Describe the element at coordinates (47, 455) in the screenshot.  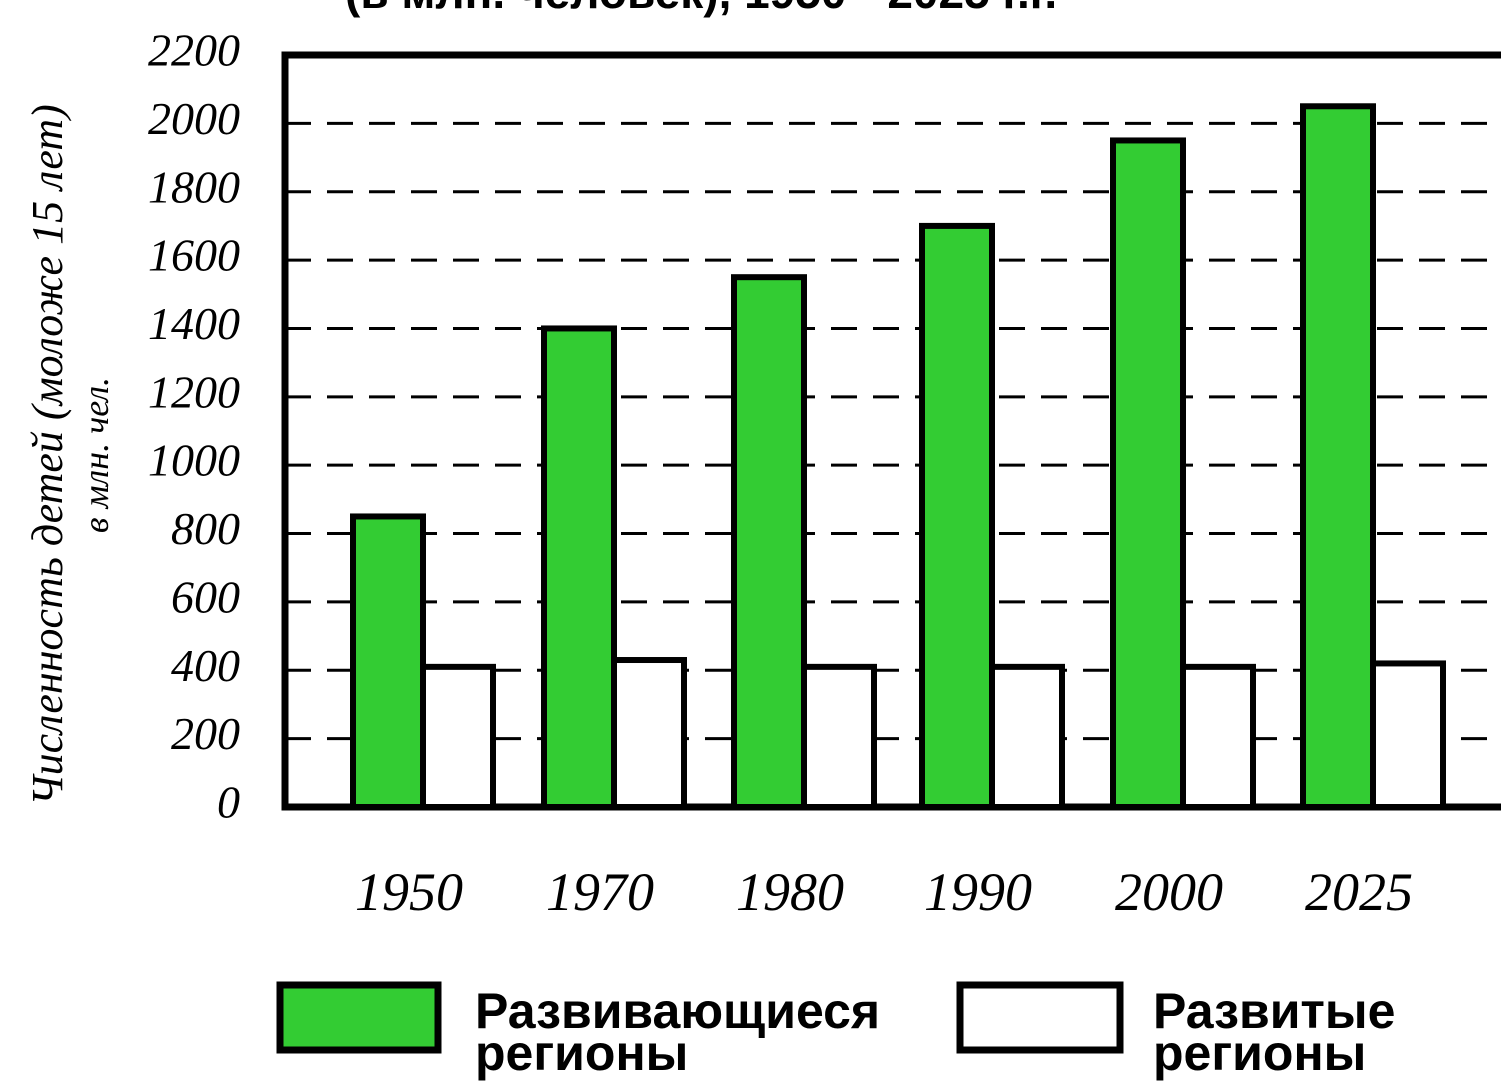
I see `y-axis-label: Численность детей (моложе 15 лет)` at that location.